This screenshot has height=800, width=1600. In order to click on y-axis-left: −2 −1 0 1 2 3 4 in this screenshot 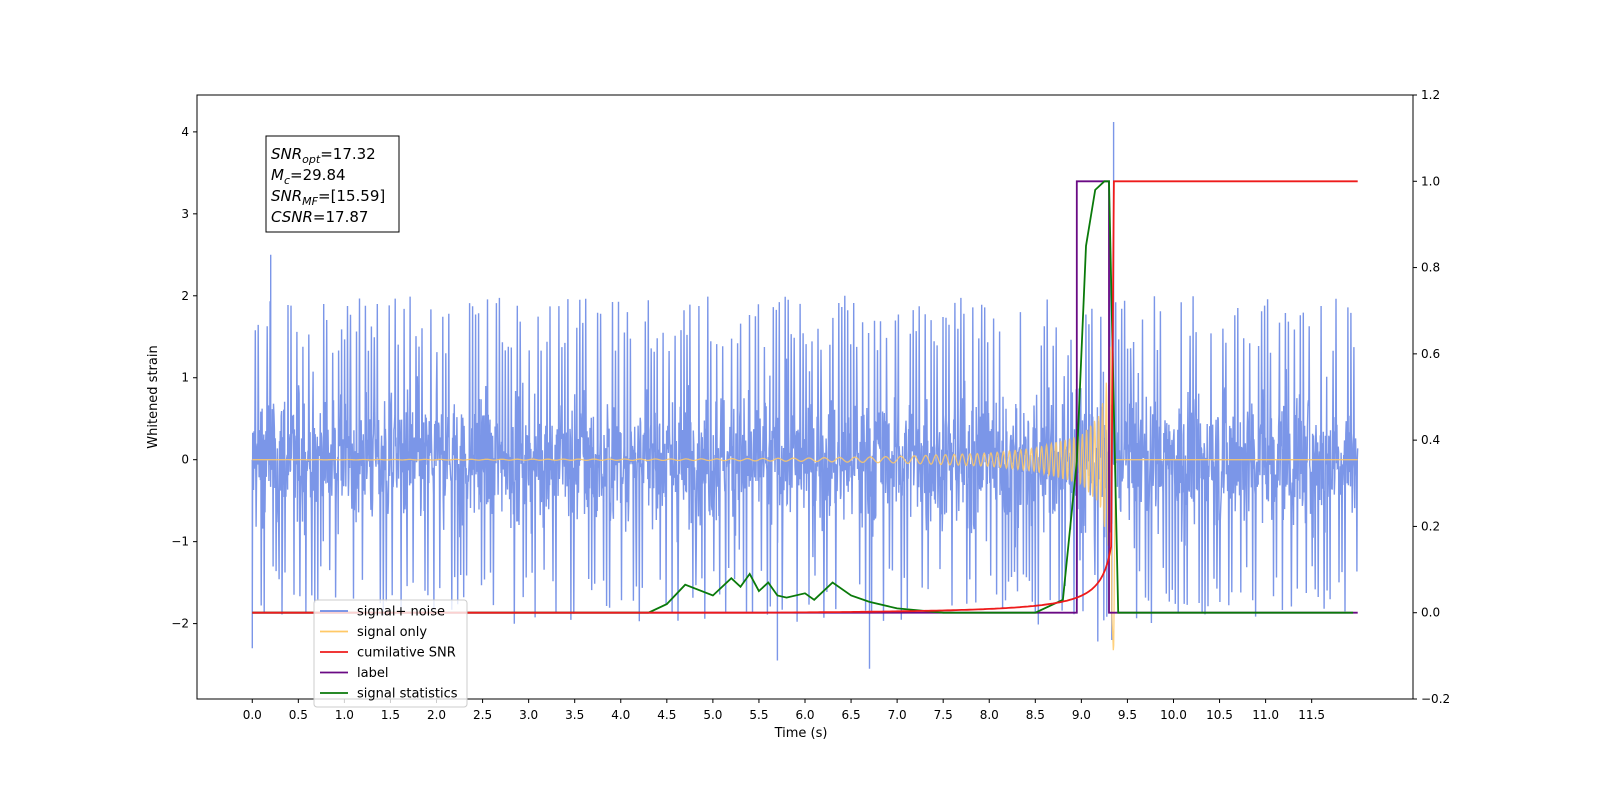, I will do `click(184, 378)`.